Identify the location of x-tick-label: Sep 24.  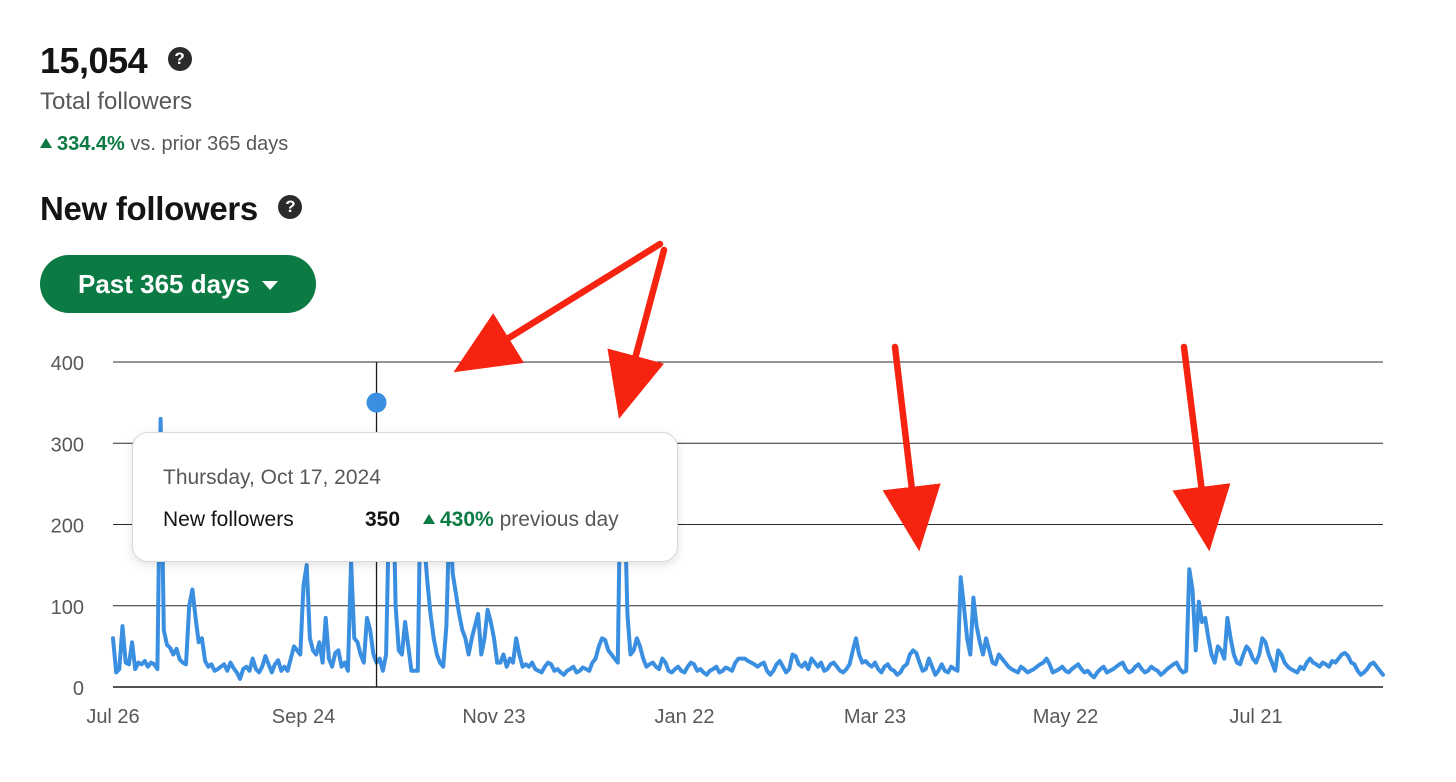
(303, 717).